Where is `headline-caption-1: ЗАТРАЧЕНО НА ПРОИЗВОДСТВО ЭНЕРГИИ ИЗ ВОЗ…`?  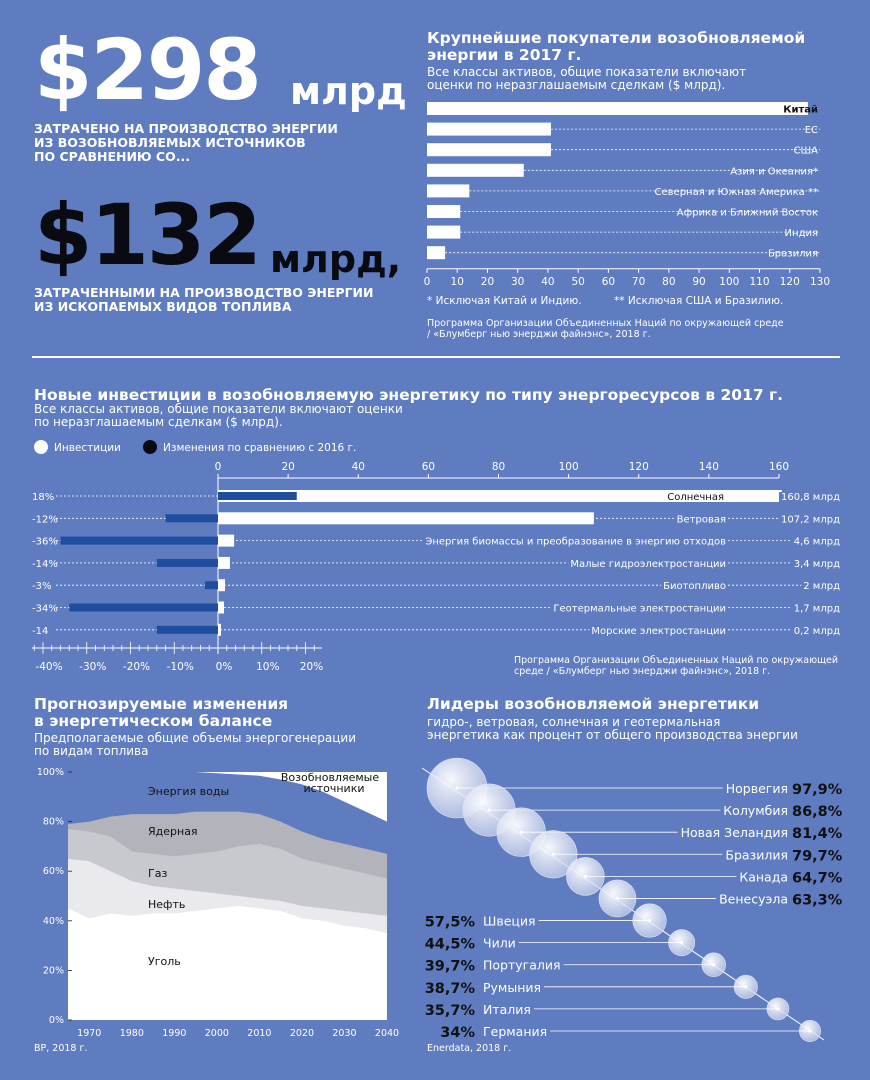
headline-caption-1: ЗАТРАЧЕНО НА ПРОИЗВОДСТВО ЭНЕРГИИ ИЗ ВОЗ… is located at coordinates (186, 142).